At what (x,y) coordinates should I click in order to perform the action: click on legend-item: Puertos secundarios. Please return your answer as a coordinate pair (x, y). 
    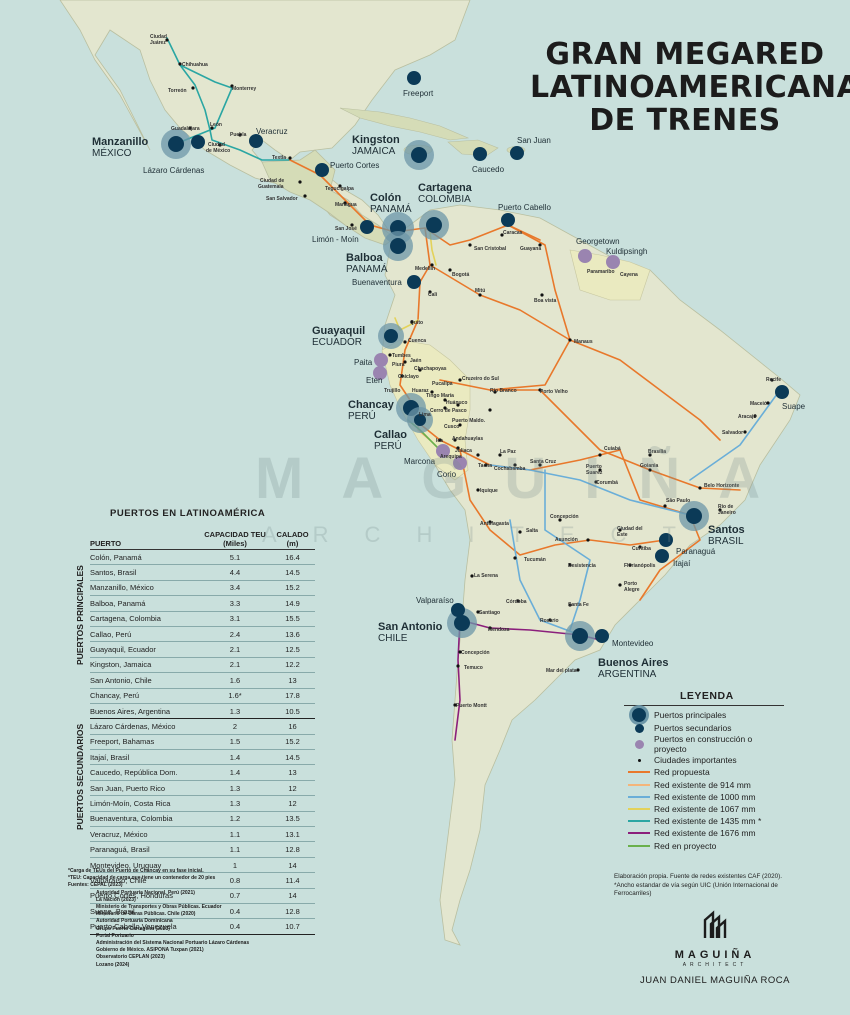
    Looking at the image, I should click on (704, 728).